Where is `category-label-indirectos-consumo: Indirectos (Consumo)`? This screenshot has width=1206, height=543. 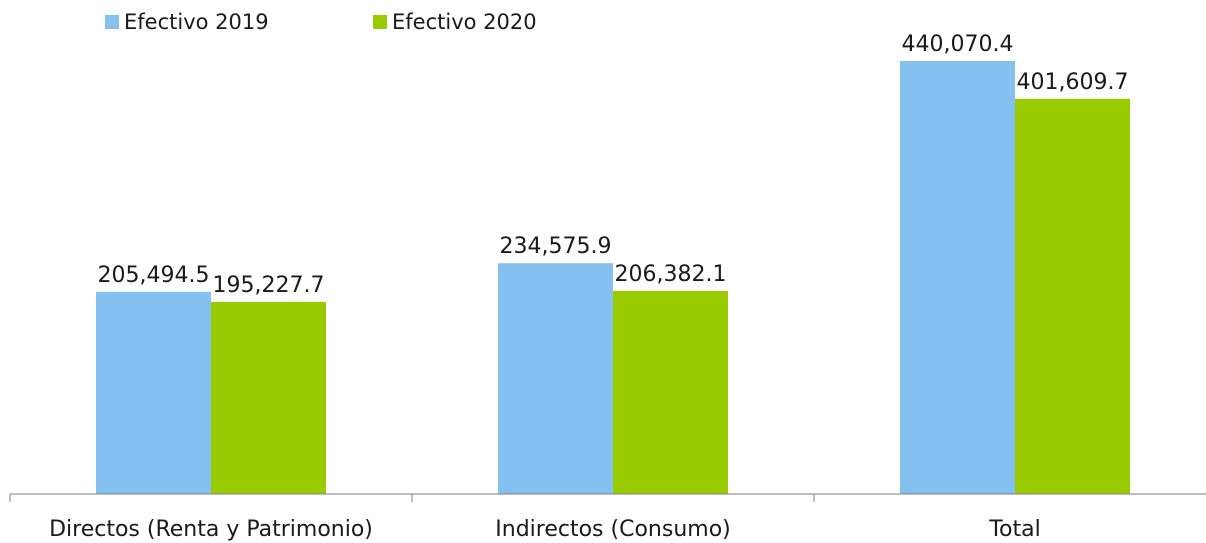
category-label-indirectos-consumo: Indirectos (Consumo) is located at coordinates (612, 529).